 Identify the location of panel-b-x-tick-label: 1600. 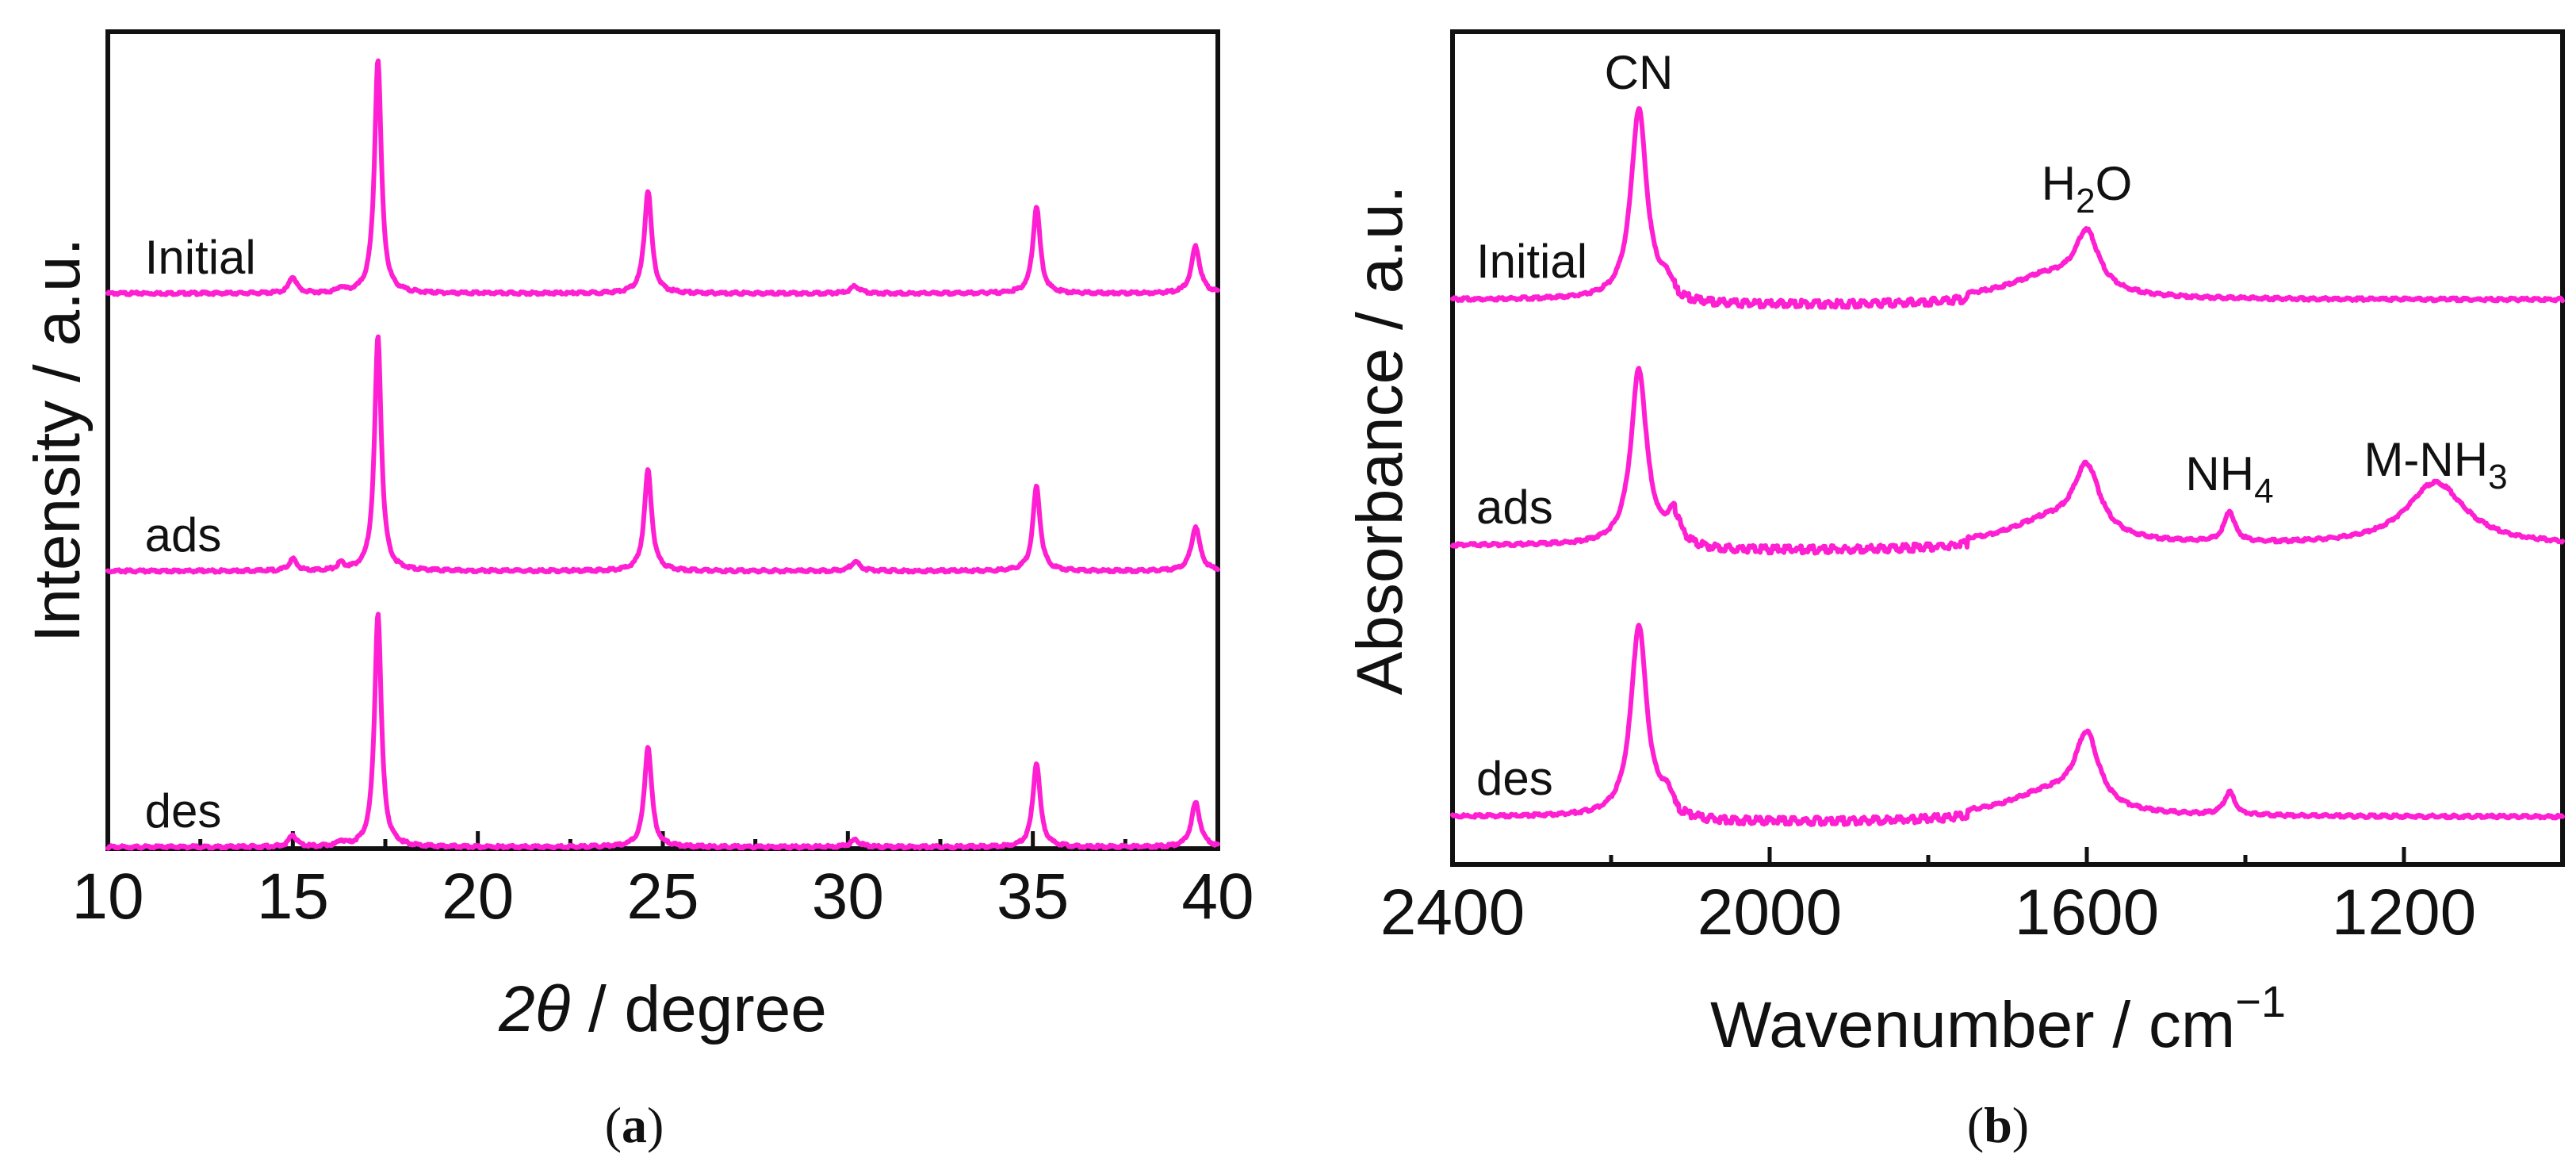
(2087, 912).